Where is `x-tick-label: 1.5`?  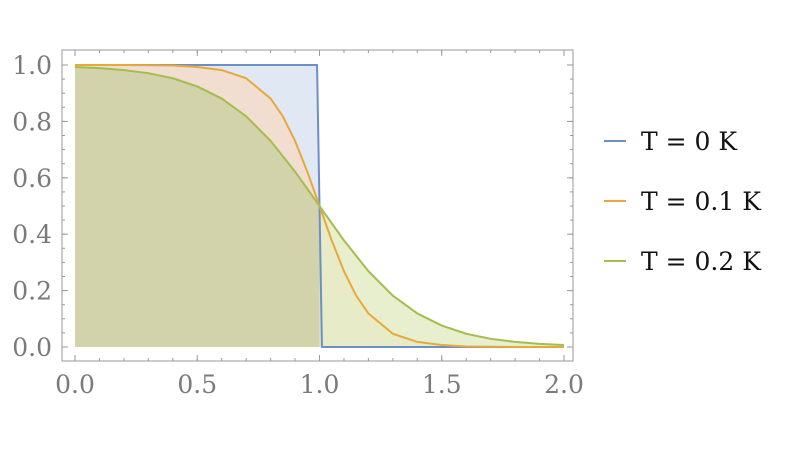 x-tick-label: 1.5 is located at coordinates (442, 384).